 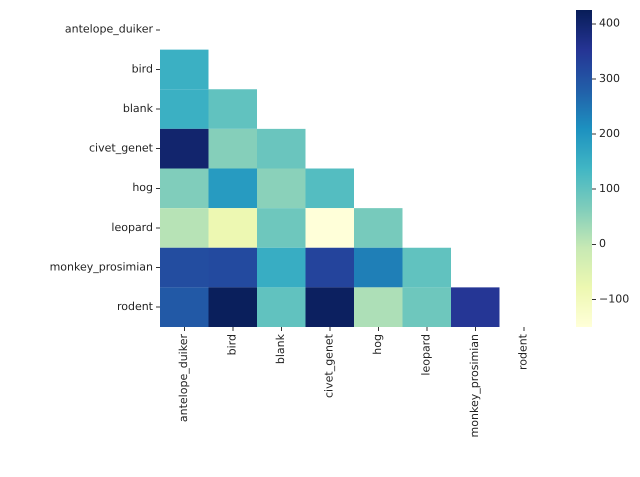 I want to click on y-tick-label: civet_genet, so click(x=121, y=148).